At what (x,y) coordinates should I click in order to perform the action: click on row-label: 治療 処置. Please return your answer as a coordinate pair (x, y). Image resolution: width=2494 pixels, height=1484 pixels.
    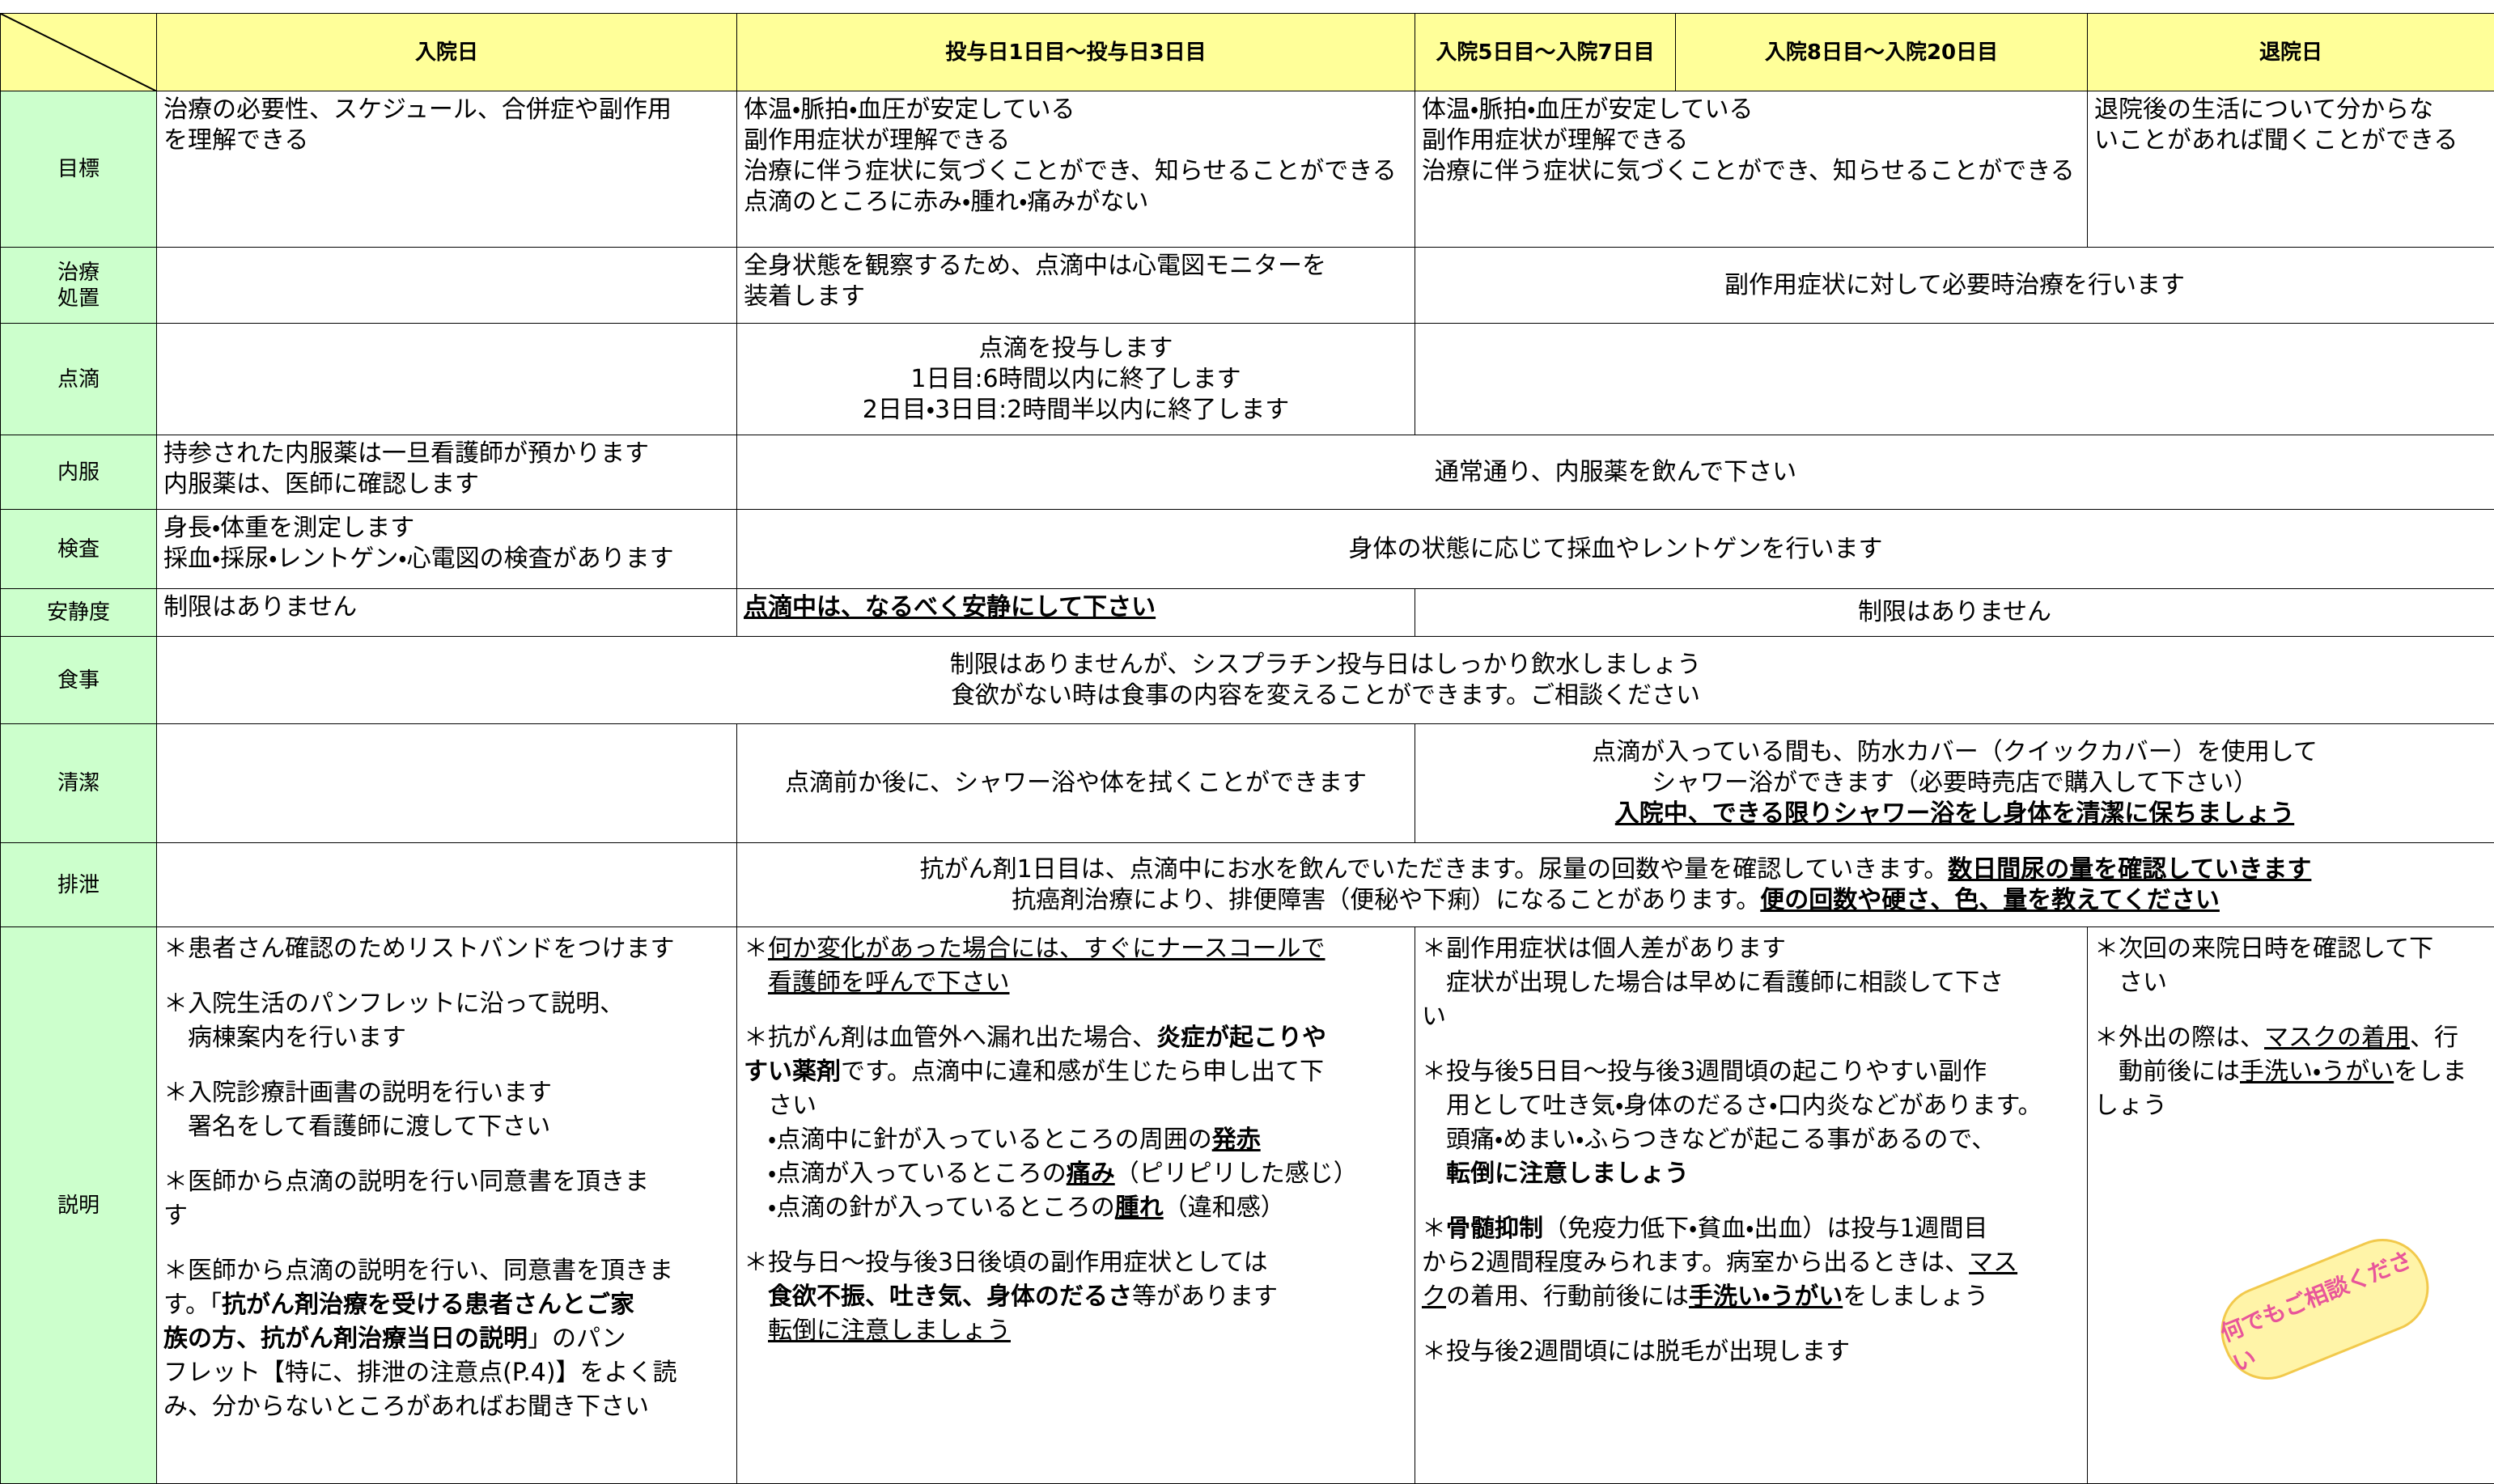
    Looking at the image, I should click on (78, 286).